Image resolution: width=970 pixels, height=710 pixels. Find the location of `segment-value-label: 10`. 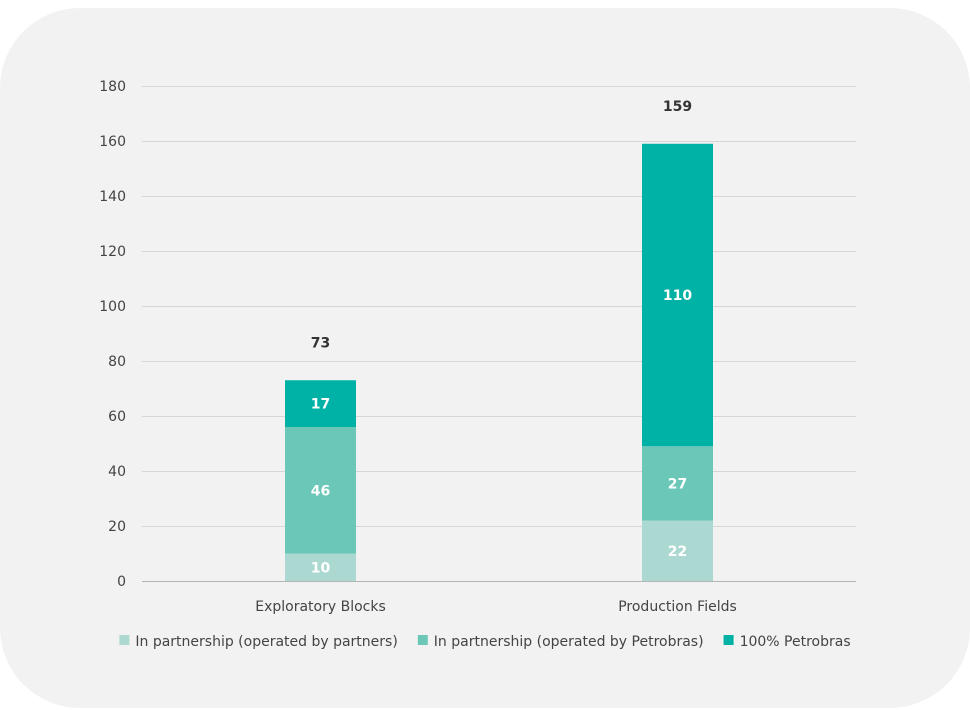

segment-value-label: 10 is located at coordinates (321, 568).